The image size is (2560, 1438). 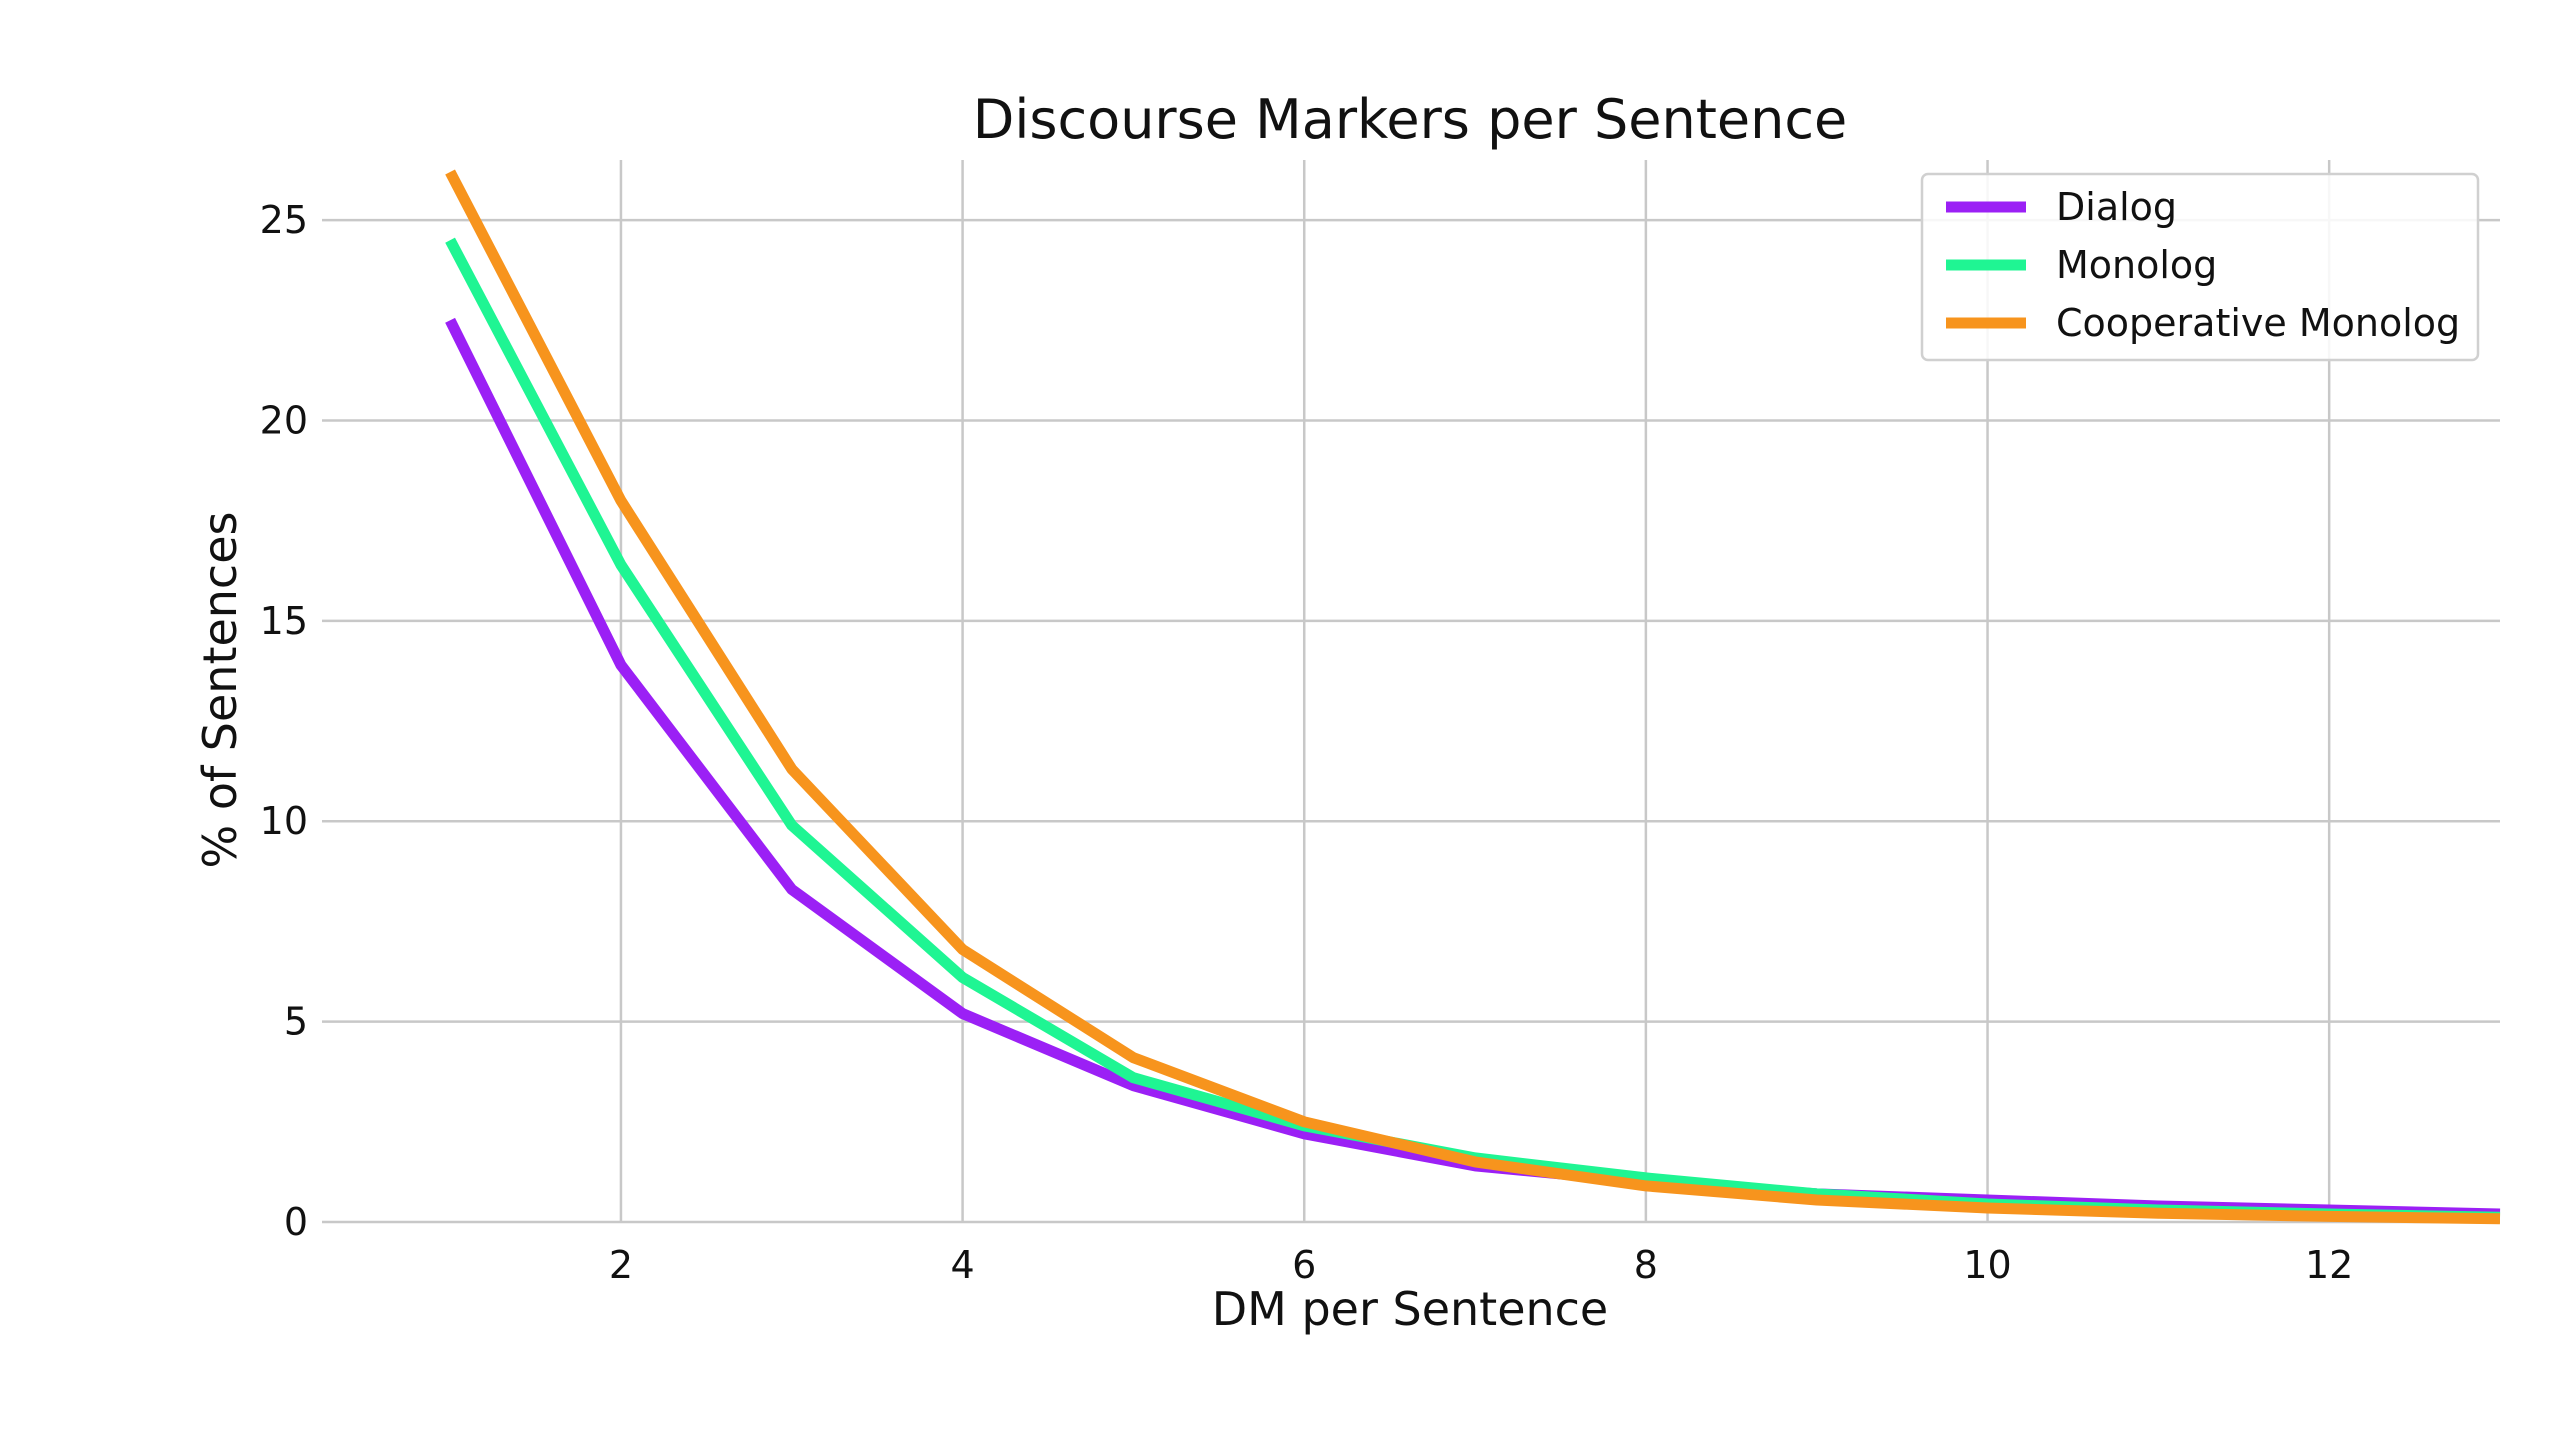 I want to click on legend-label: Cooperative Monolog, so click(x=2258, y=323).